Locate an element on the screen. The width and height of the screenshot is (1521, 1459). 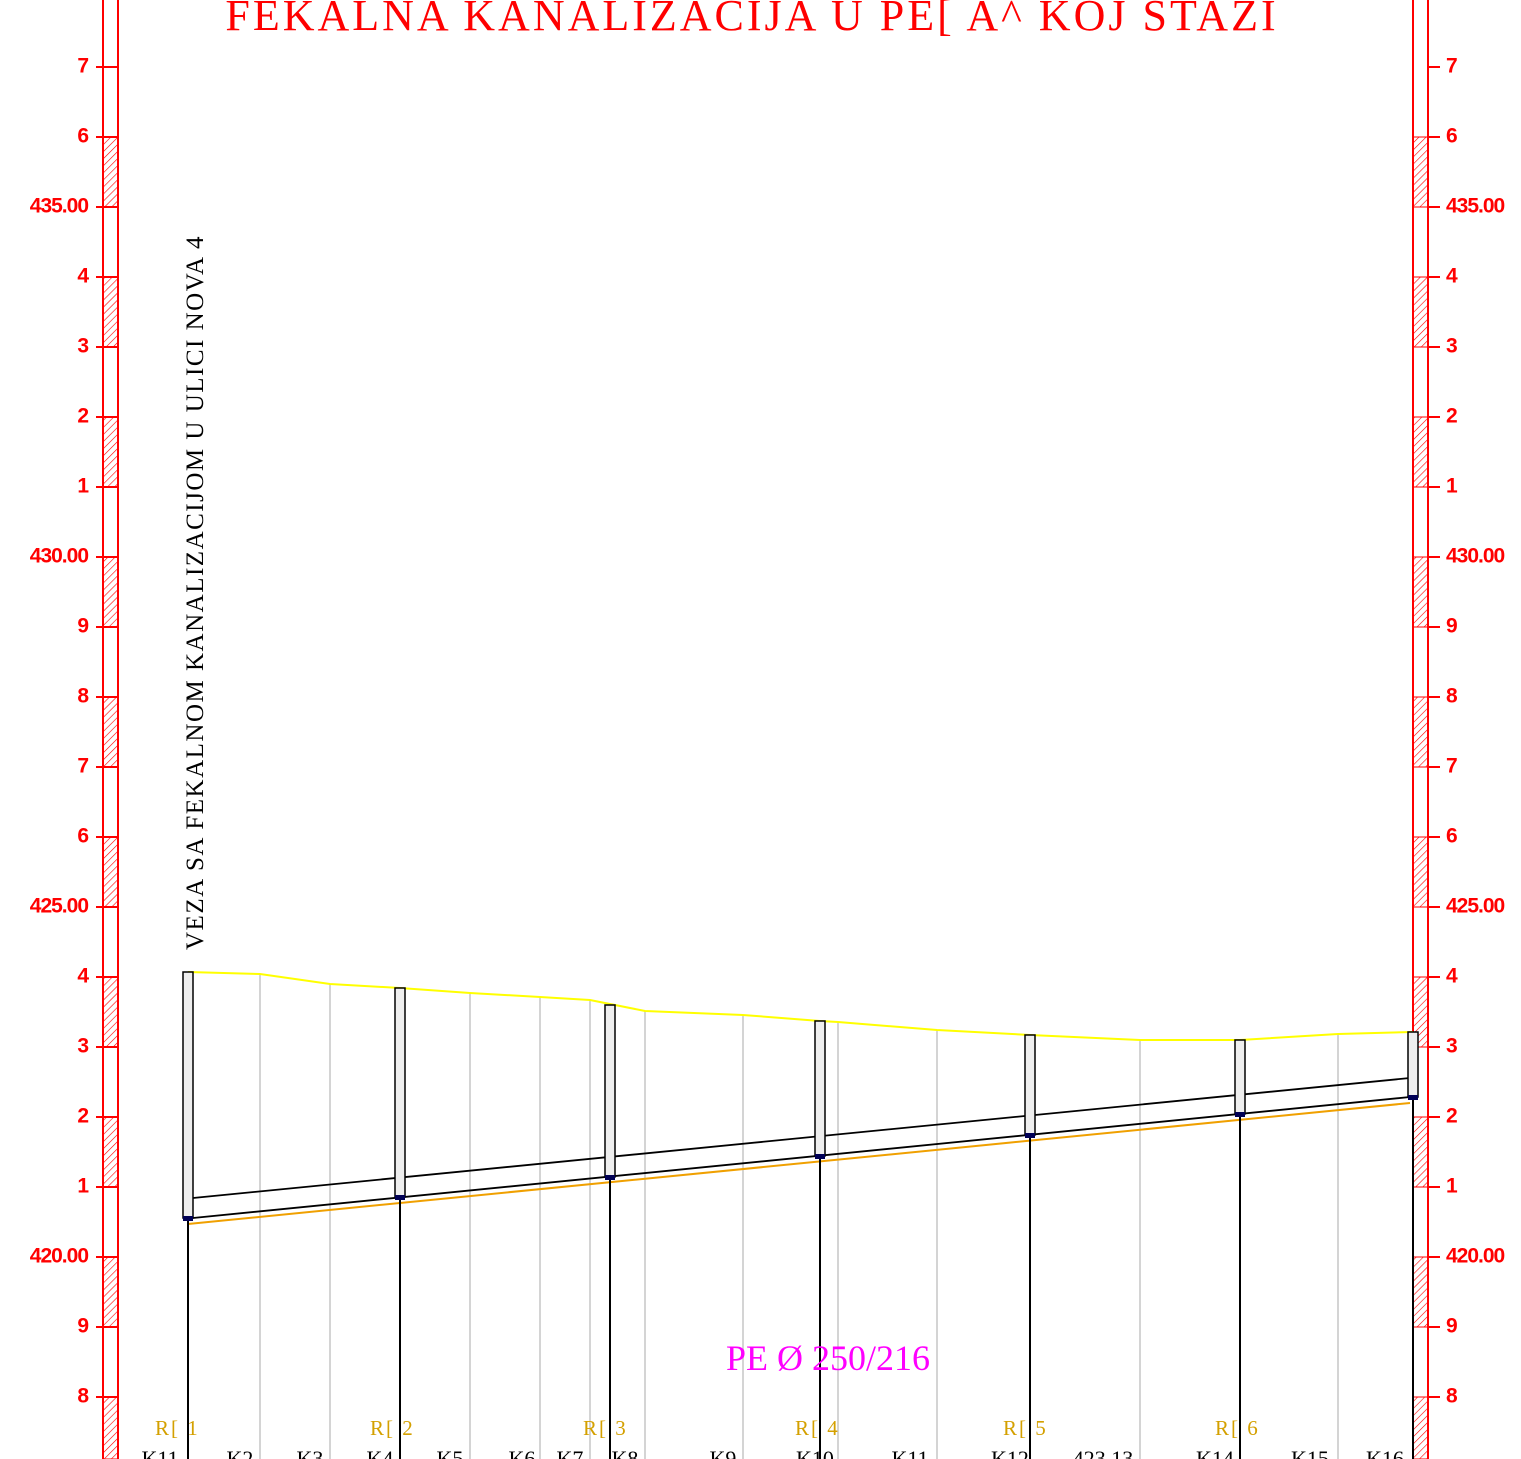
station-label: K16 is located at coordinates (1385, 1452).